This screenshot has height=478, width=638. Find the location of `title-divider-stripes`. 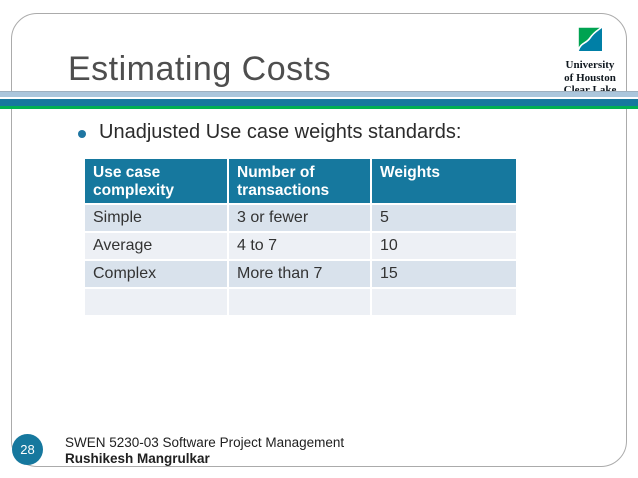

title-divider-stripes is located at coordinates (319, 100).